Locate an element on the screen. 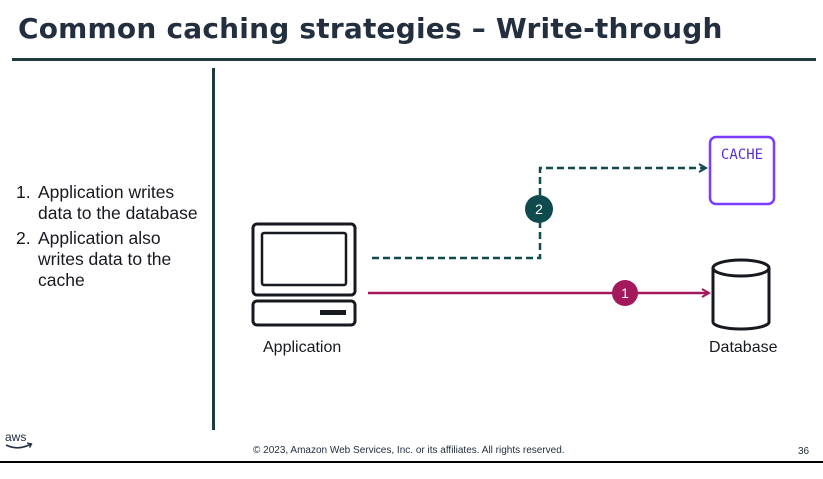 The image size is (823, 479). cache-label: CACHE is located at coordinates (742, 155).